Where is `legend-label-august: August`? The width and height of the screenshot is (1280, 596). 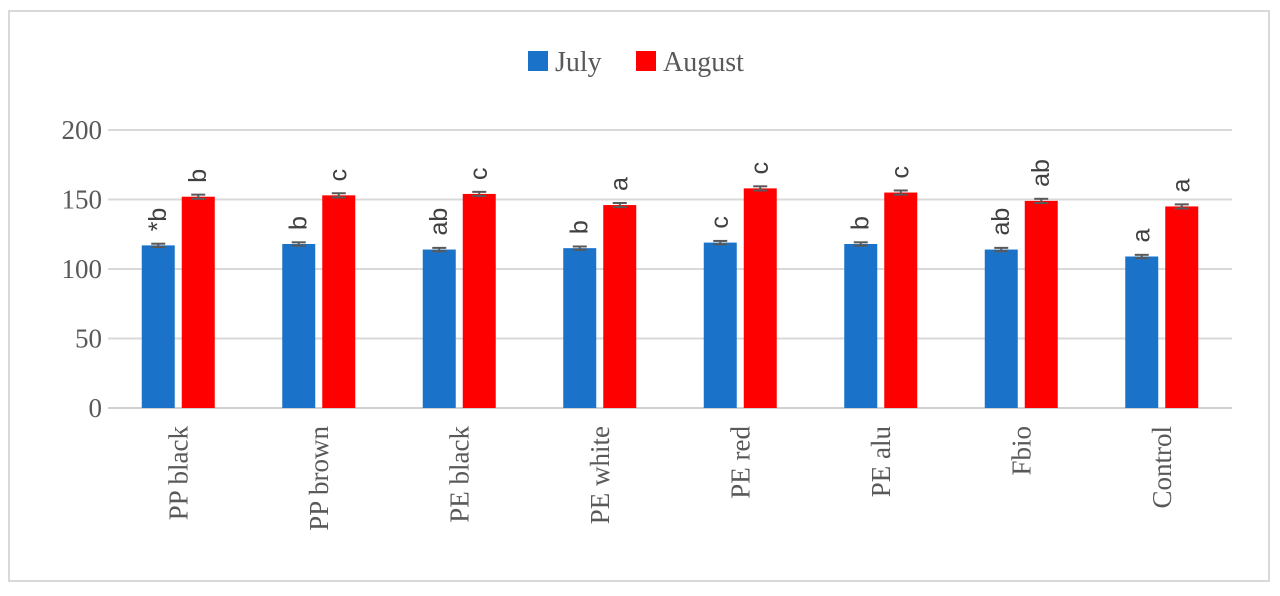 legend-label-august: August is located at coordinates (703, 62).